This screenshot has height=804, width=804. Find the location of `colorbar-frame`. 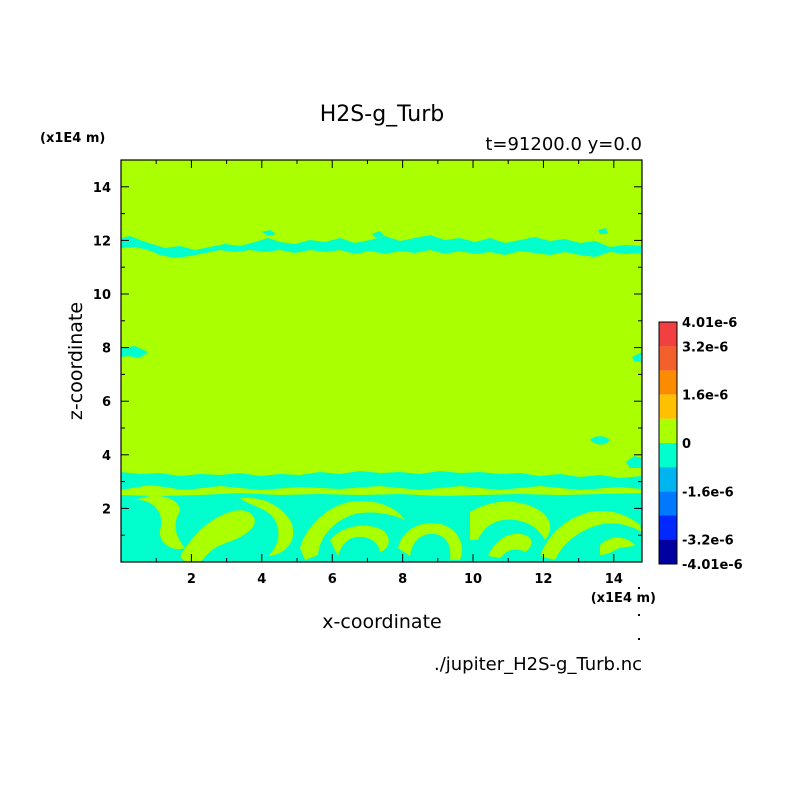

colorbar-frame is located at coordinates (668, 443).